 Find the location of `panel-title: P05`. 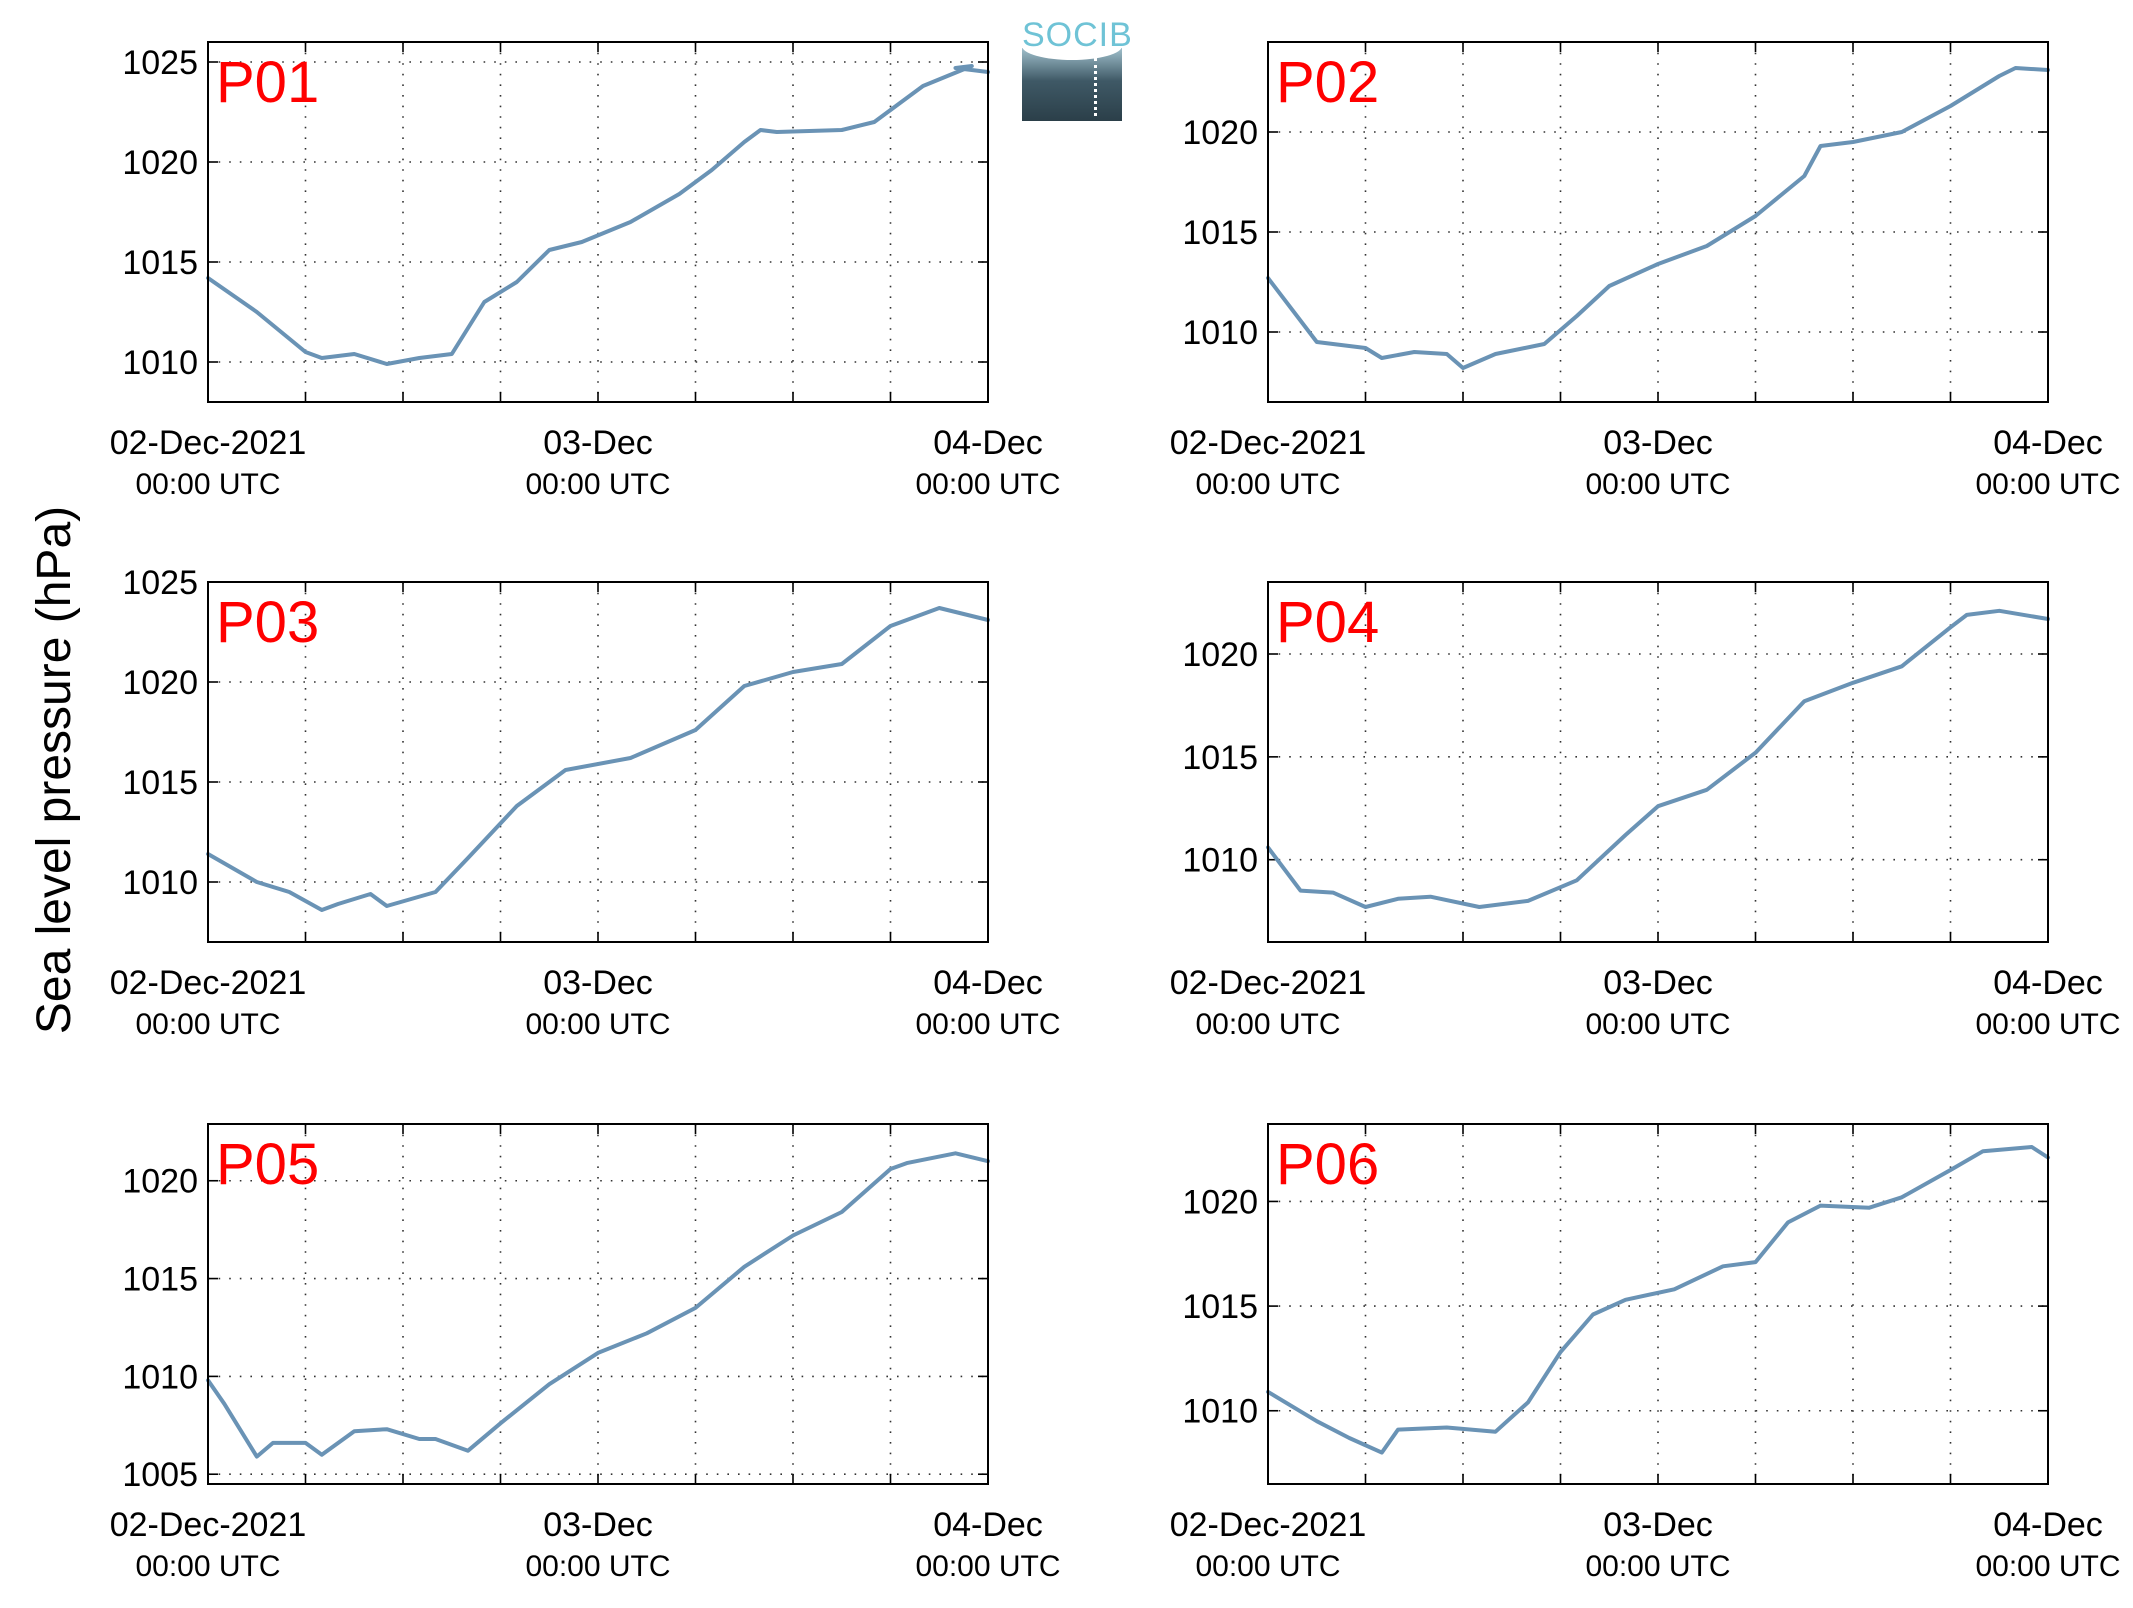

panel-title: P05 is located at coordinates (267, 1164).